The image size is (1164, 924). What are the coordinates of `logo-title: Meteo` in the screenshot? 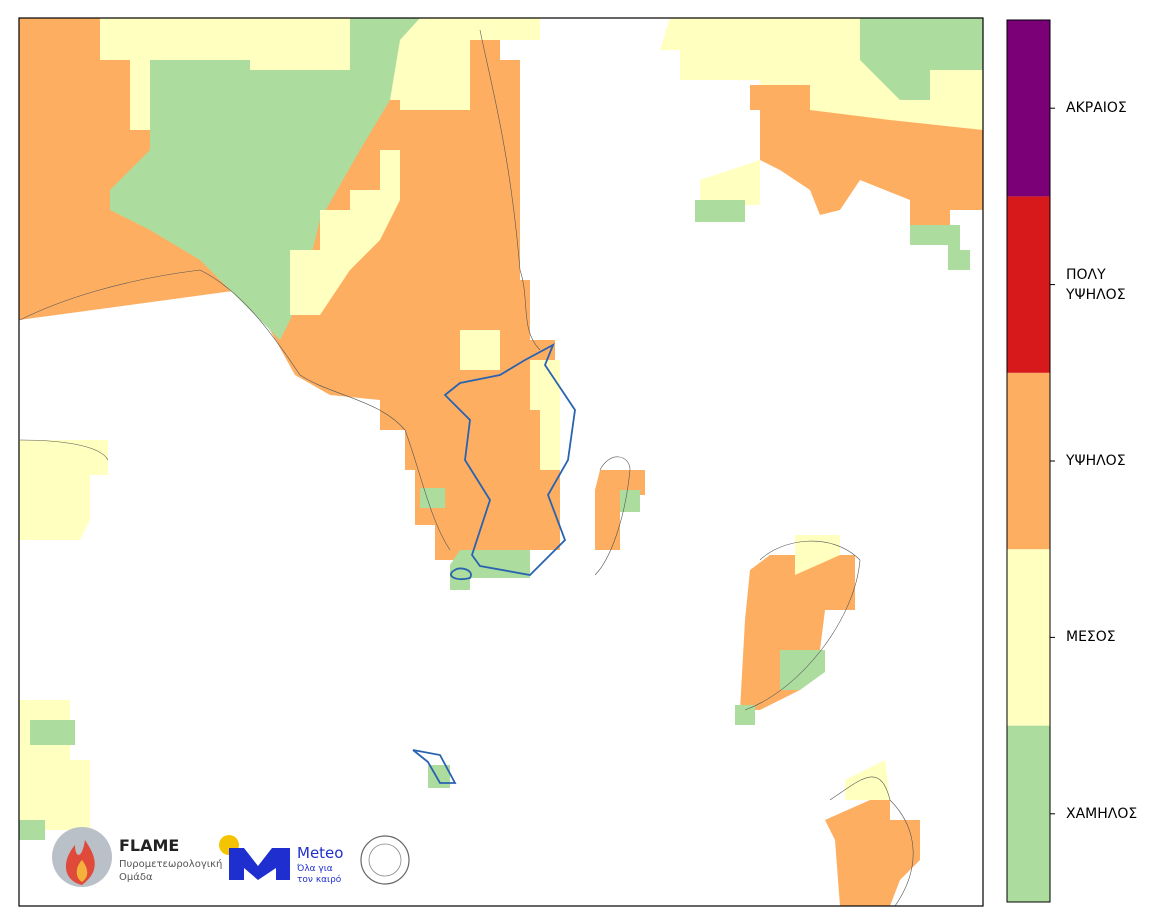 It's located at (320, 853).